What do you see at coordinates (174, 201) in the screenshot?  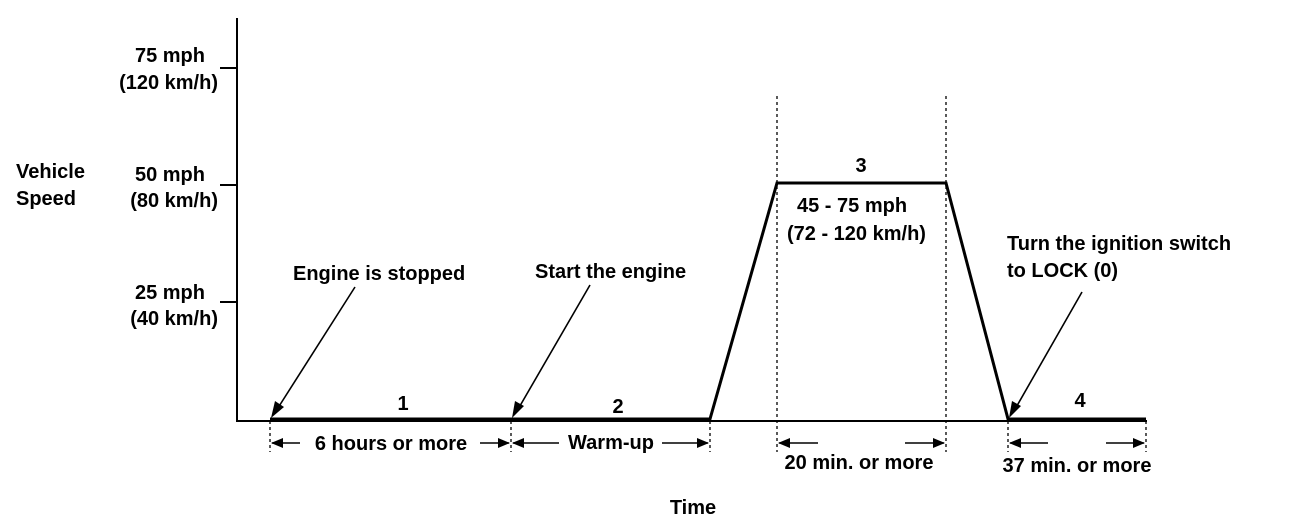 I see `y-tick-label-50-kmh: (80 km/h)` at bounding box center [174, 201].